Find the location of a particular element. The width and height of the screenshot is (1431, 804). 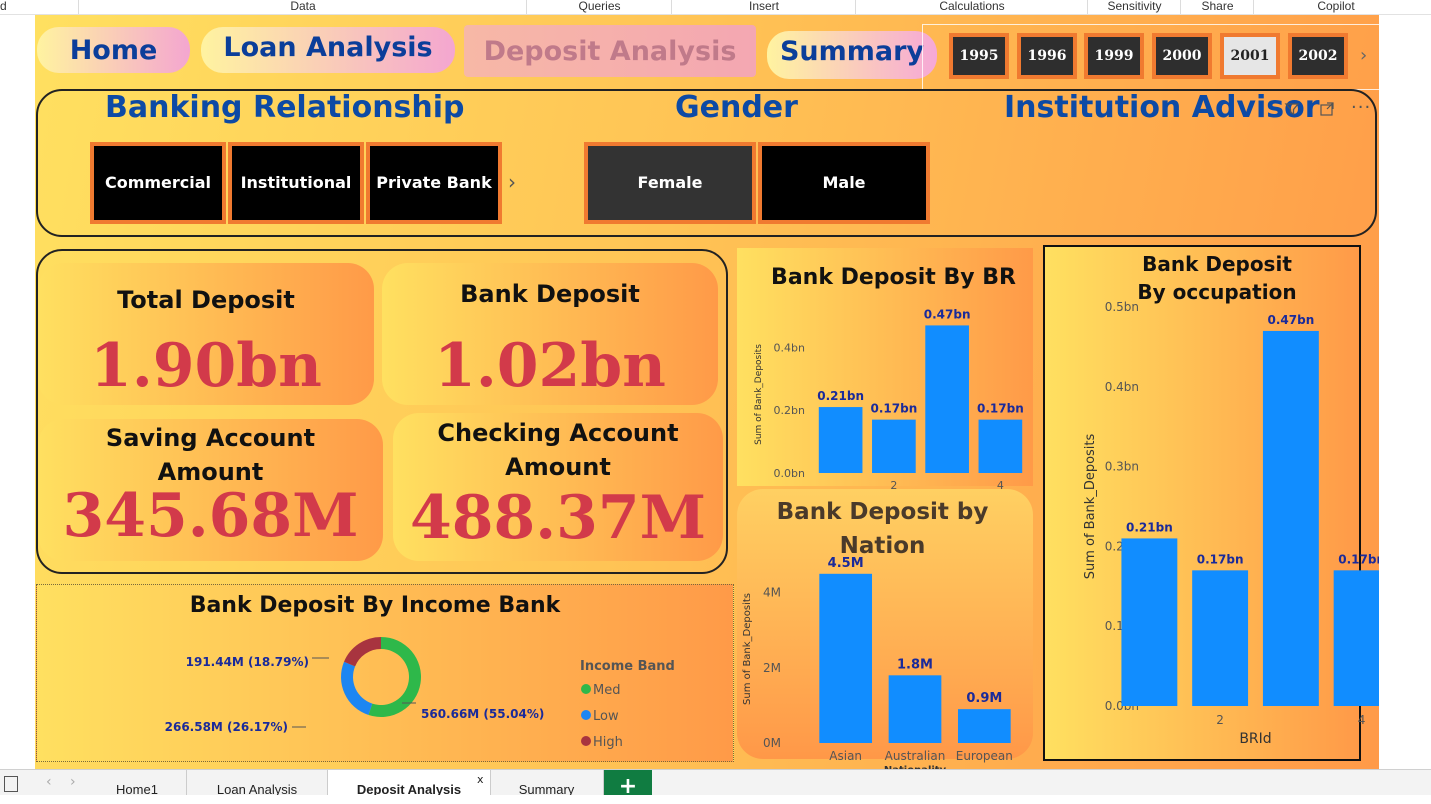

y-tick-label: 0.2bn is located at coordinates (789, 410).